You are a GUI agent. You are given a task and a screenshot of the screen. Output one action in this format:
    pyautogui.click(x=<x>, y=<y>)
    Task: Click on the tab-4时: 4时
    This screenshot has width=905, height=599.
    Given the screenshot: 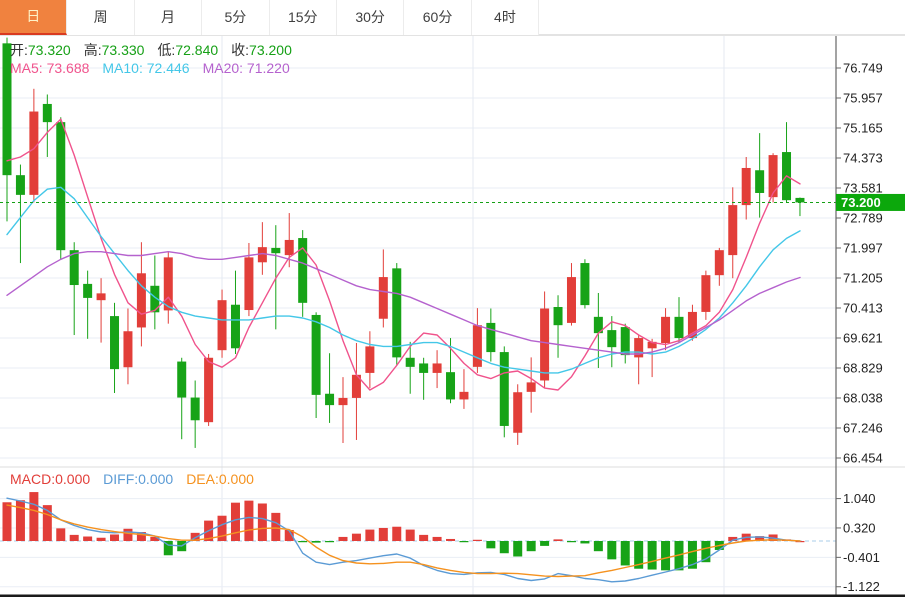 What is the action you would take?
    pyautogui.click(x=505, y=17)
    